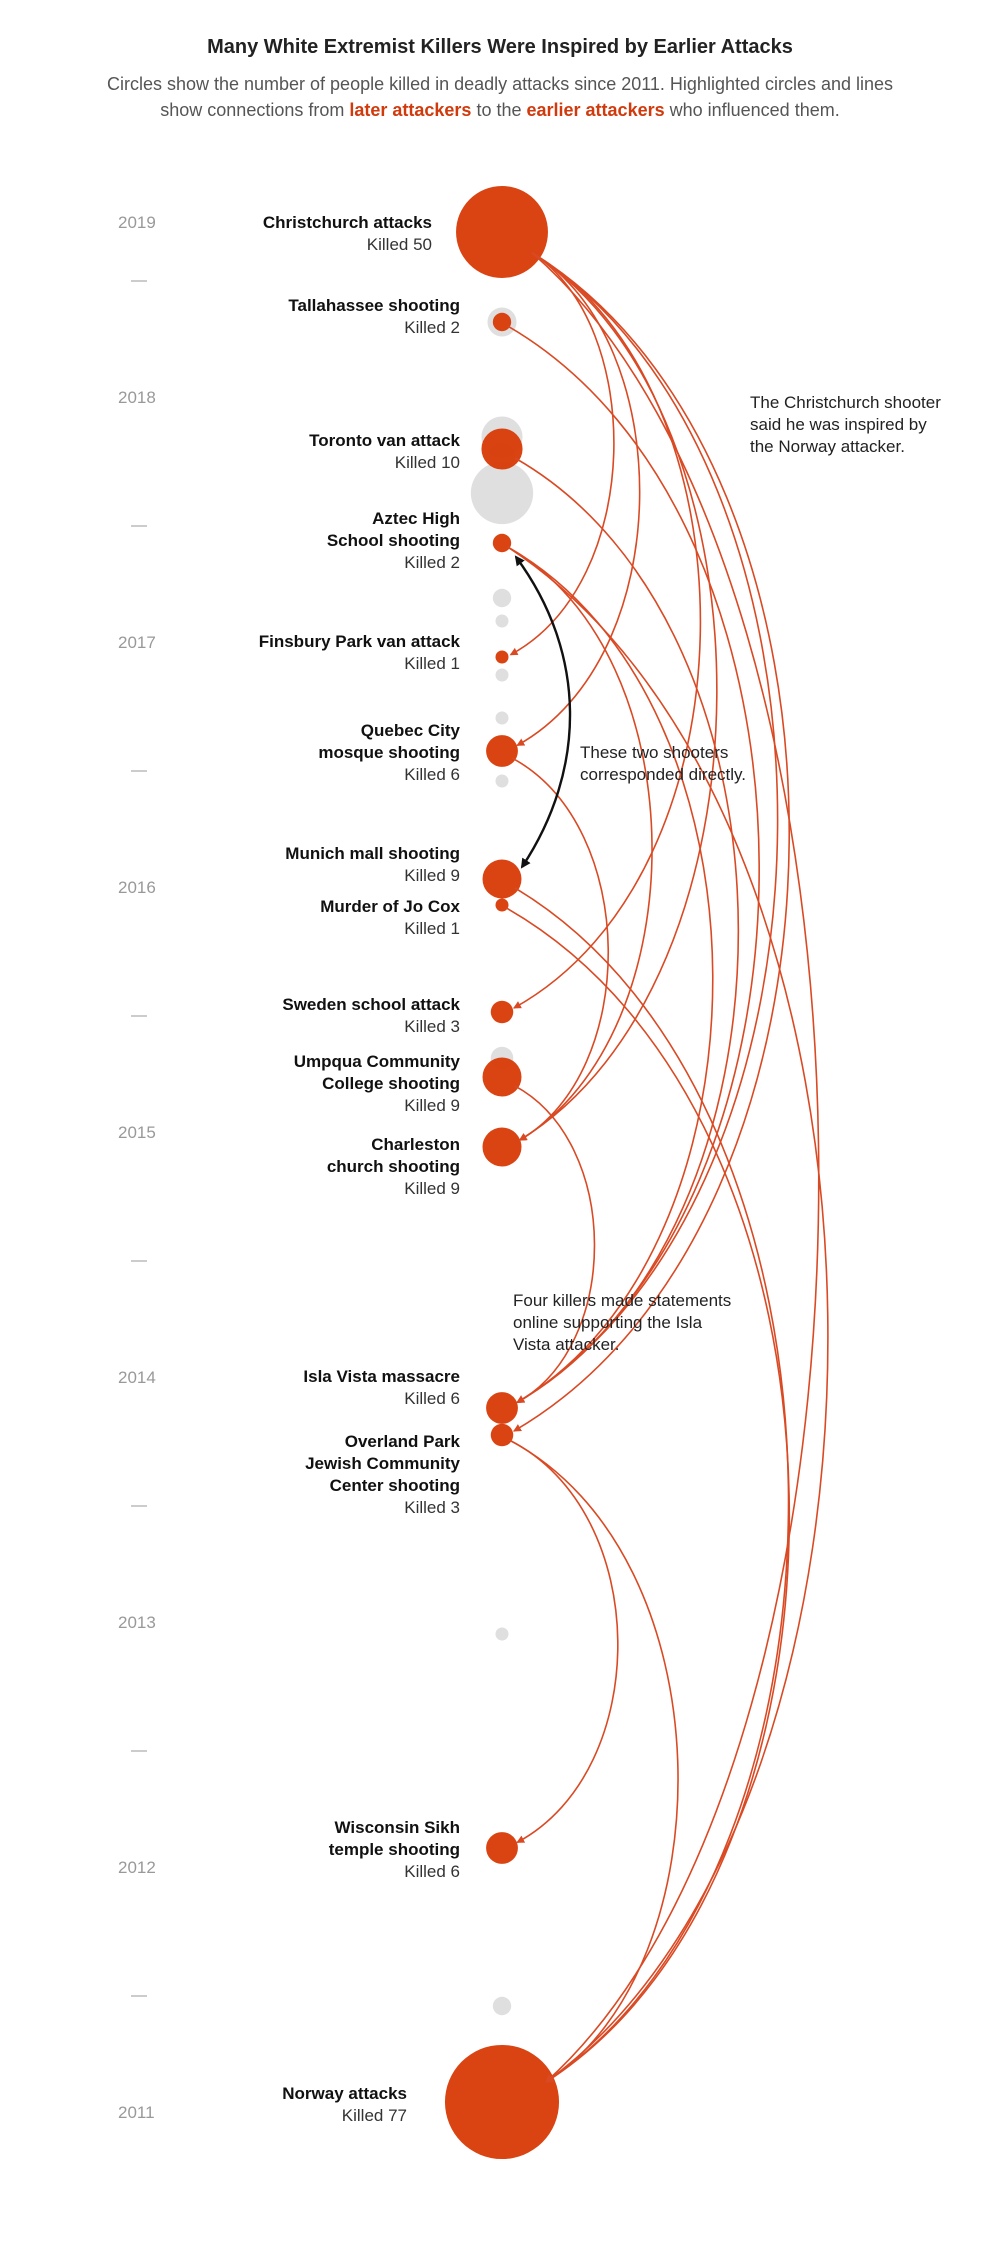 This screenshot has height=2249, width=1000. What do you see at coordinates (845, 402) in the screenshot?
I see `annotation-norway: The Christchurch shooter` at bounding box center [845, 402].